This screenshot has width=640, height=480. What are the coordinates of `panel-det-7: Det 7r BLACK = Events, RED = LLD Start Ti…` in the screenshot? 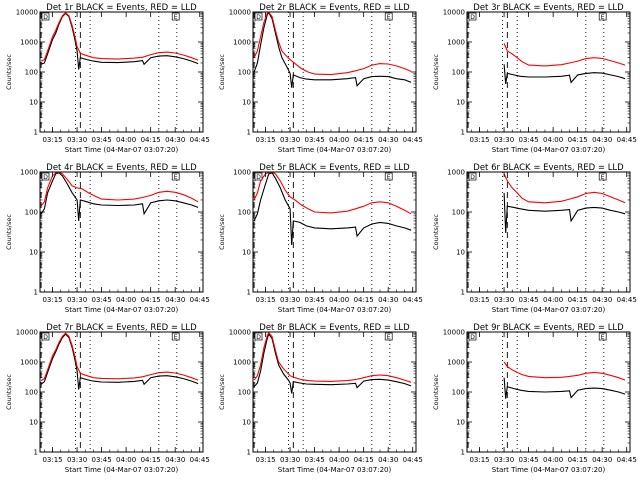 It's located at (107, 398).